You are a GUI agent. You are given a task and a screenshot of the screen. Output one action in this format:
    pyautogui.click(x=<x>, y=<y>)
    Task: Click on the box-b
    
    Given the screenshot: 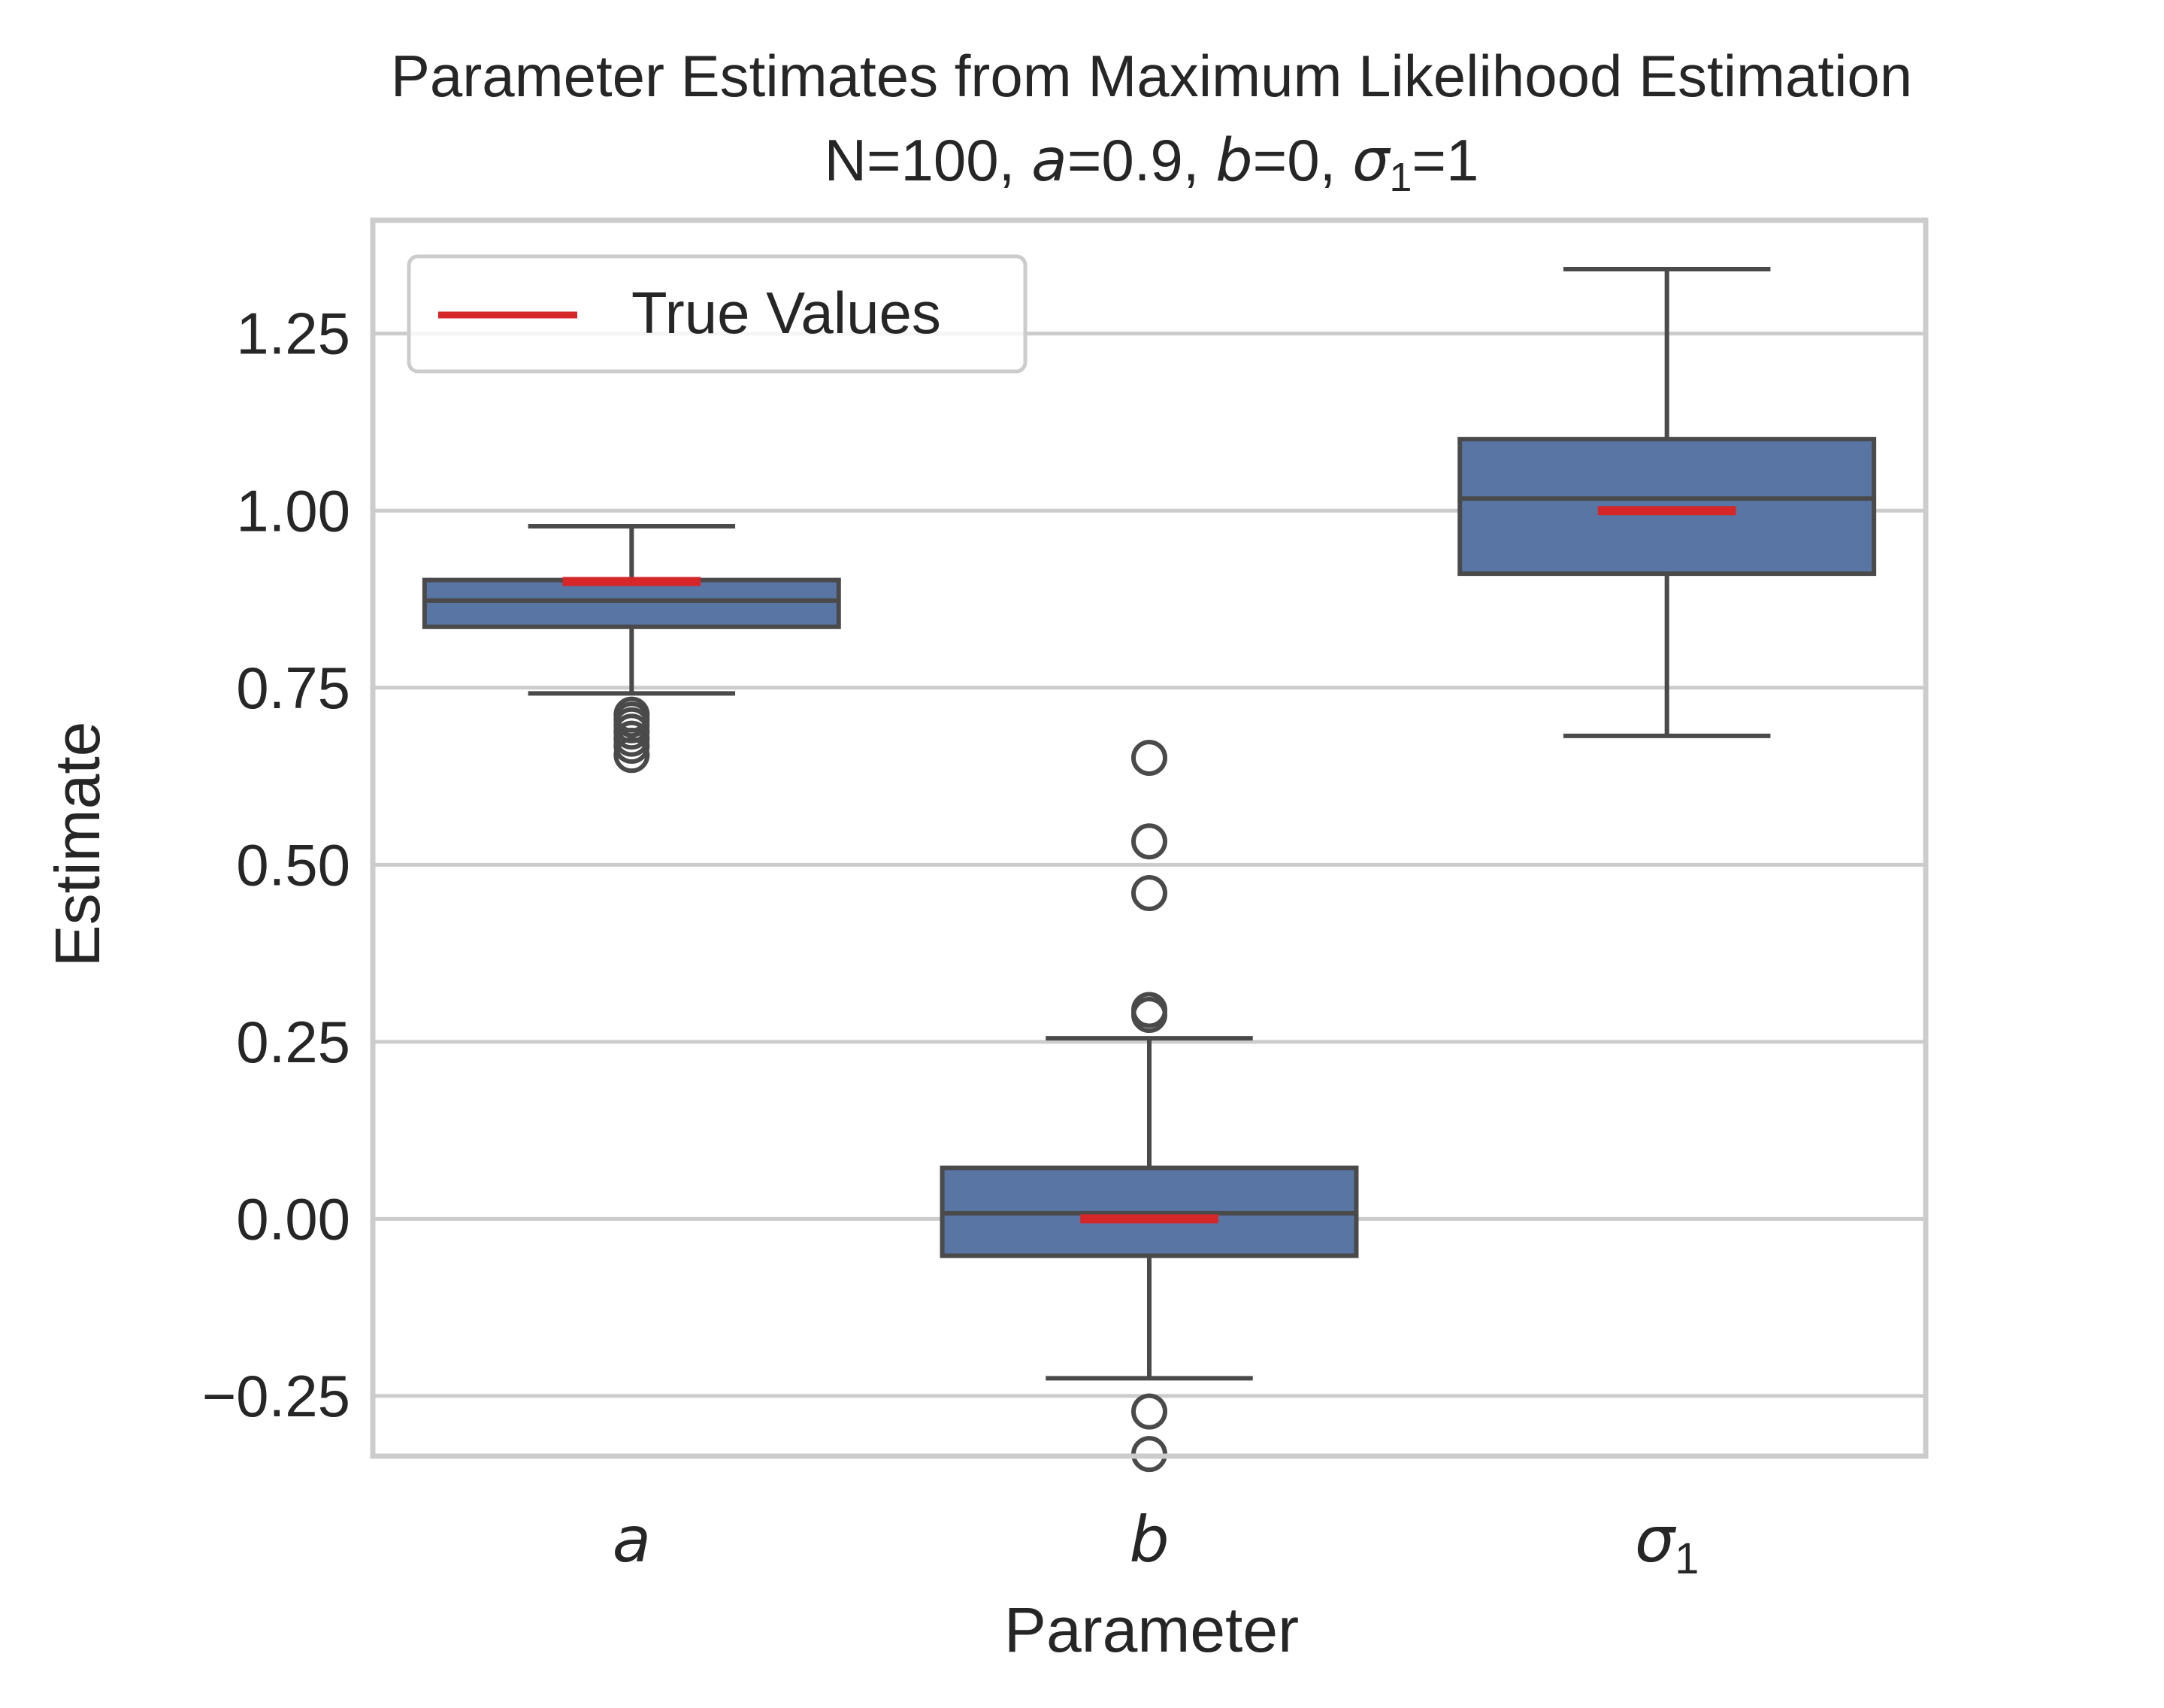 What is the action you would take?
    pyautogui.click(x=1149, y=1106)
    